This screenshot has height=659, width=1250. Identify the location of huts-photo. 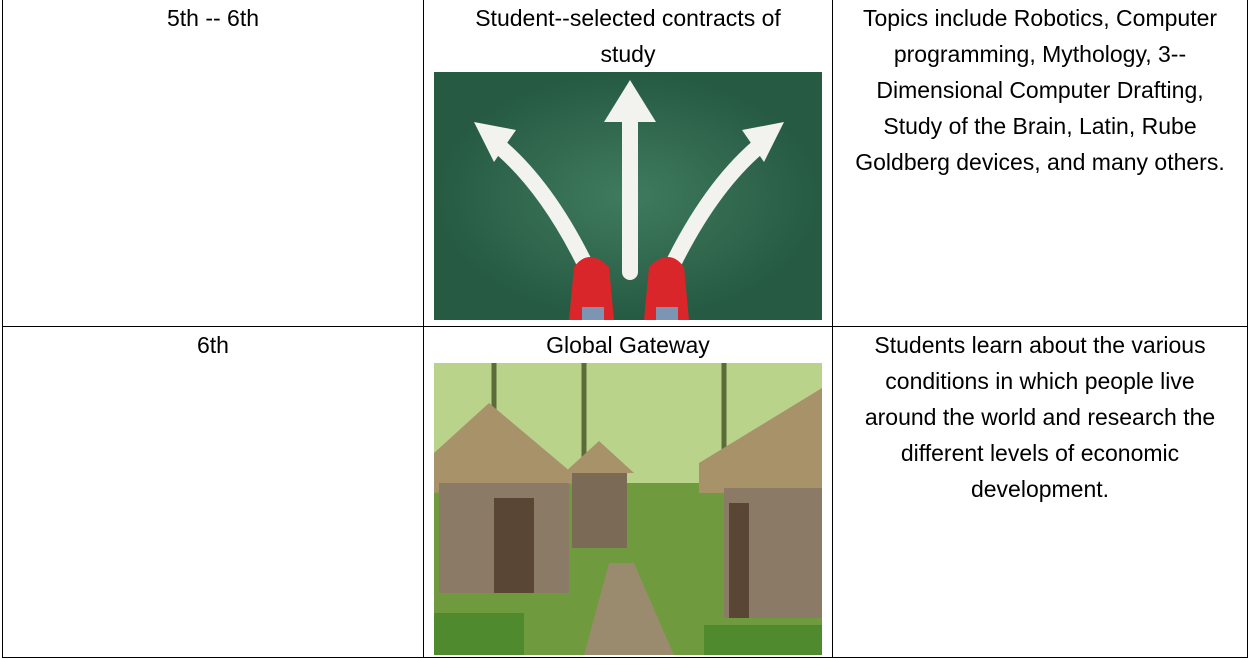
(628, 509).